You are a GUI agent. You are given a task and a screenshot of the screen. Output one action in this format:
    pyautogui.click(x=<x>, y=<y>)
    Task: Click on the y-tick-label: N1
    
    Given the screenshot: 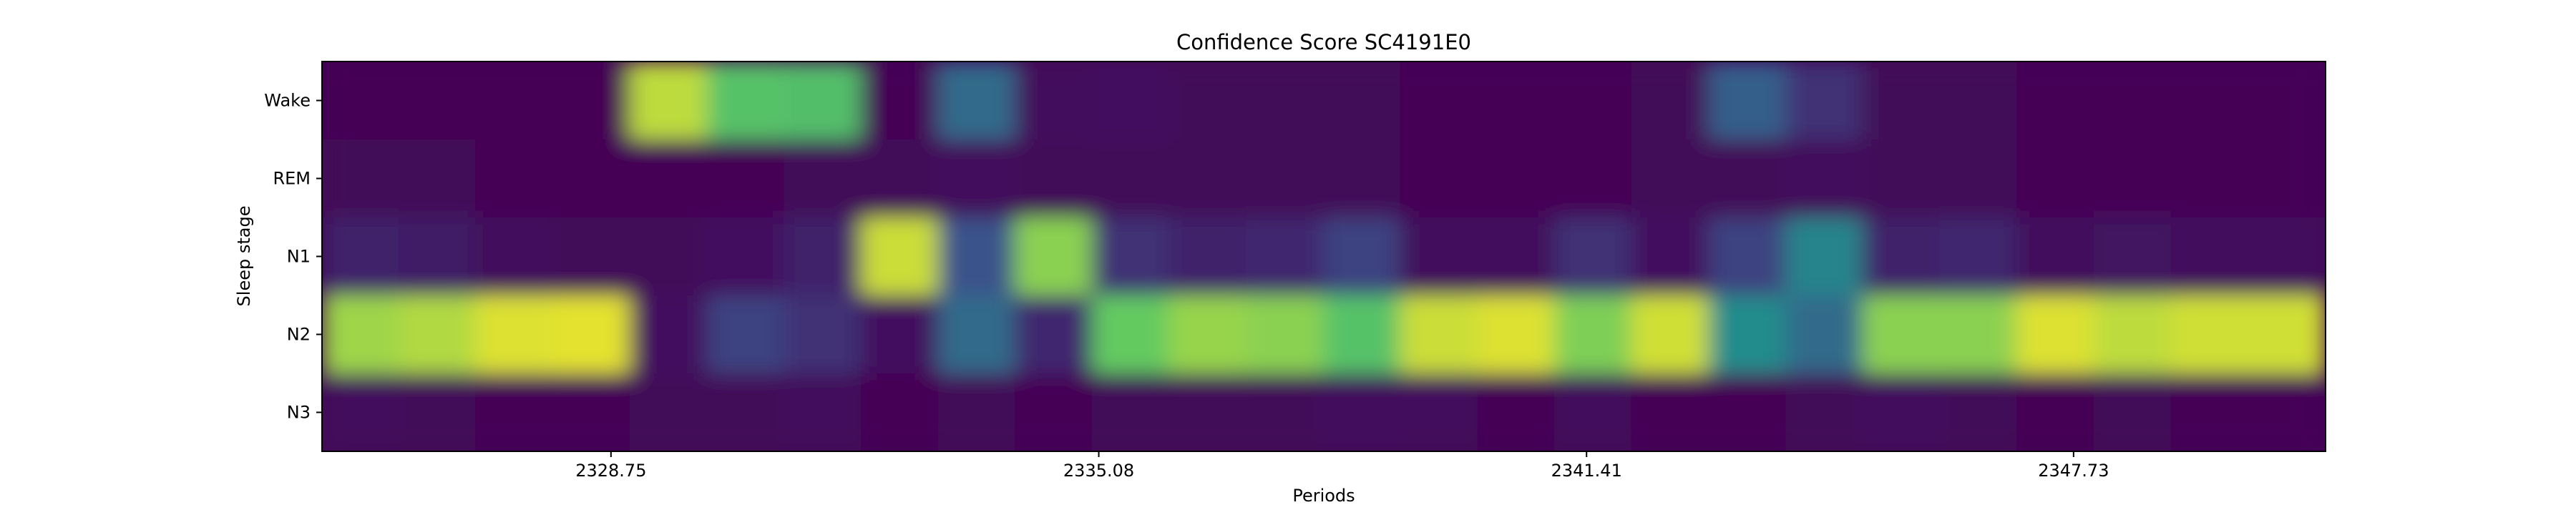 What is the action you would take?
    pyautogui.click(x=299, y=257)
    